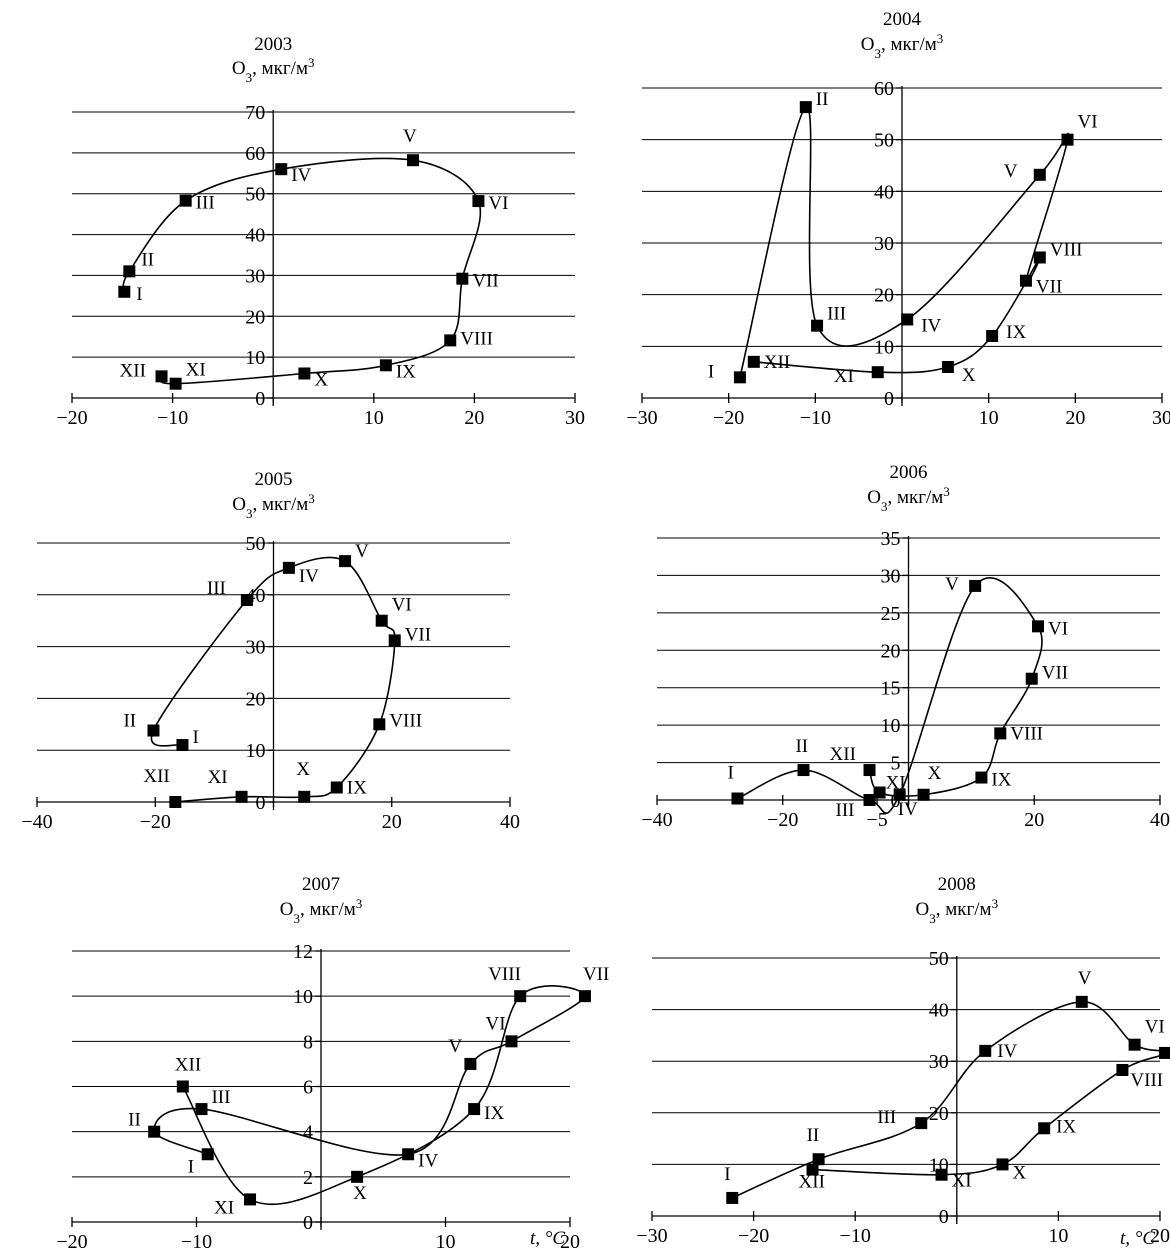 This screenshot has width=1170, height=1252. Describe the element at coordinates (902, 19) in the screenshot. I see `chart-title: 2004` at that location.